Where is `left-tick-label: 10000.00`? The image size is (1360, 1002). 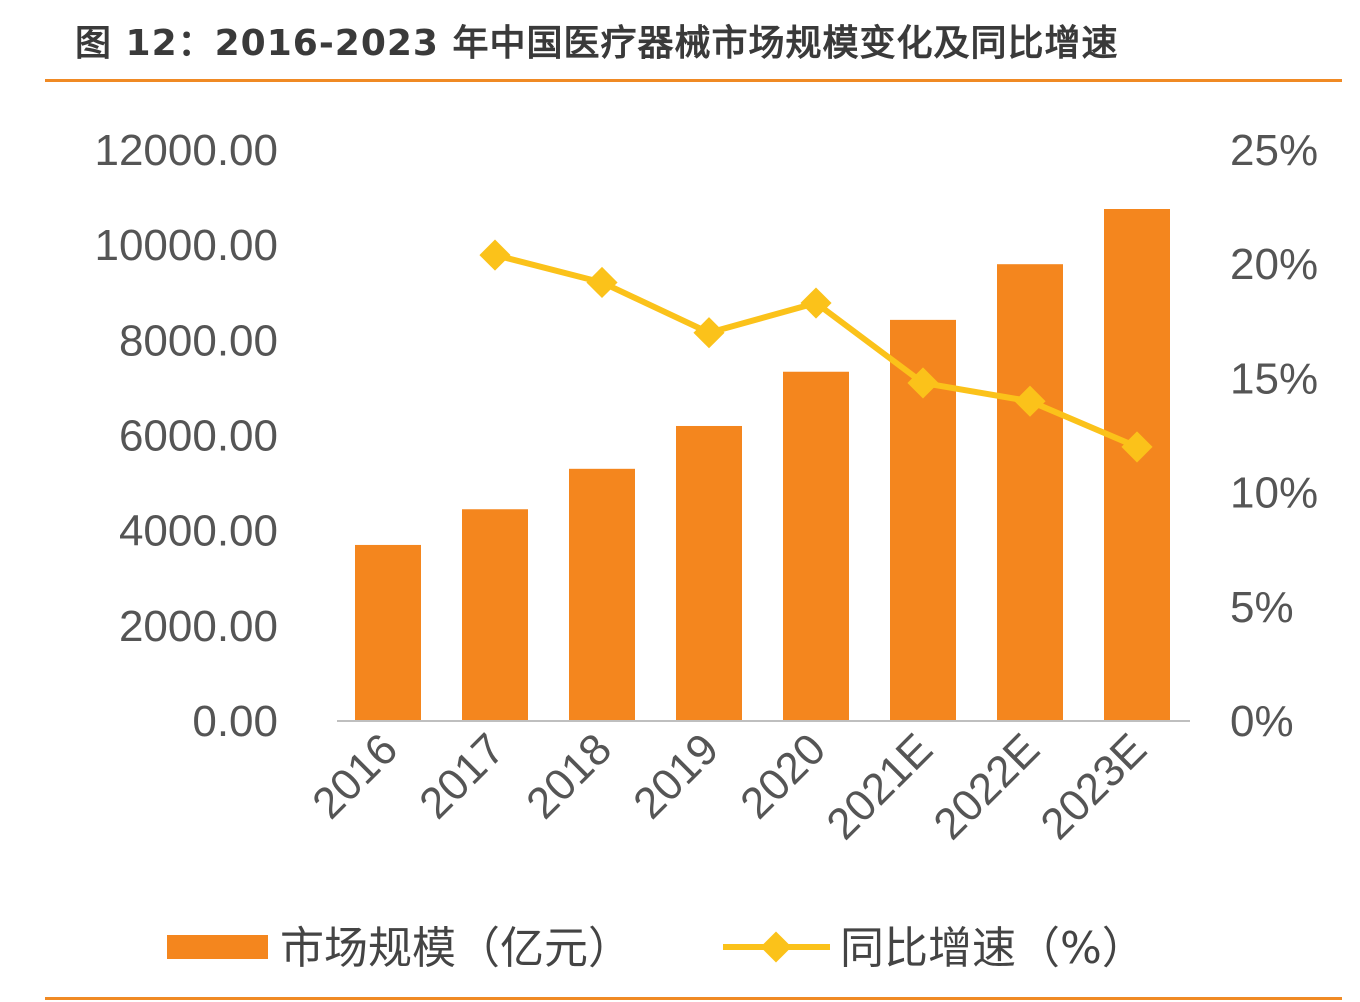 left-tick-label: 10000.00 is located at coordinates (186, 245).